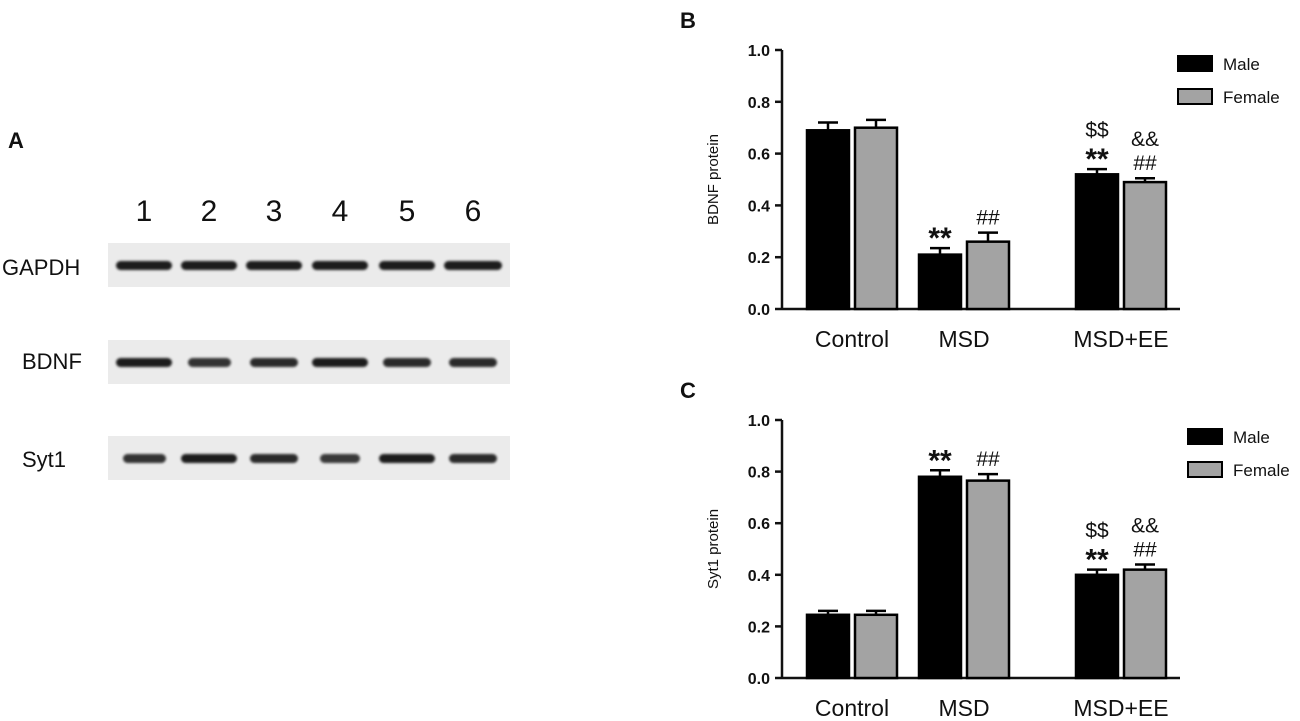  Describe the element at coordinates (473, 211) in the screenshot. I see `lane-number: 6` at that location.